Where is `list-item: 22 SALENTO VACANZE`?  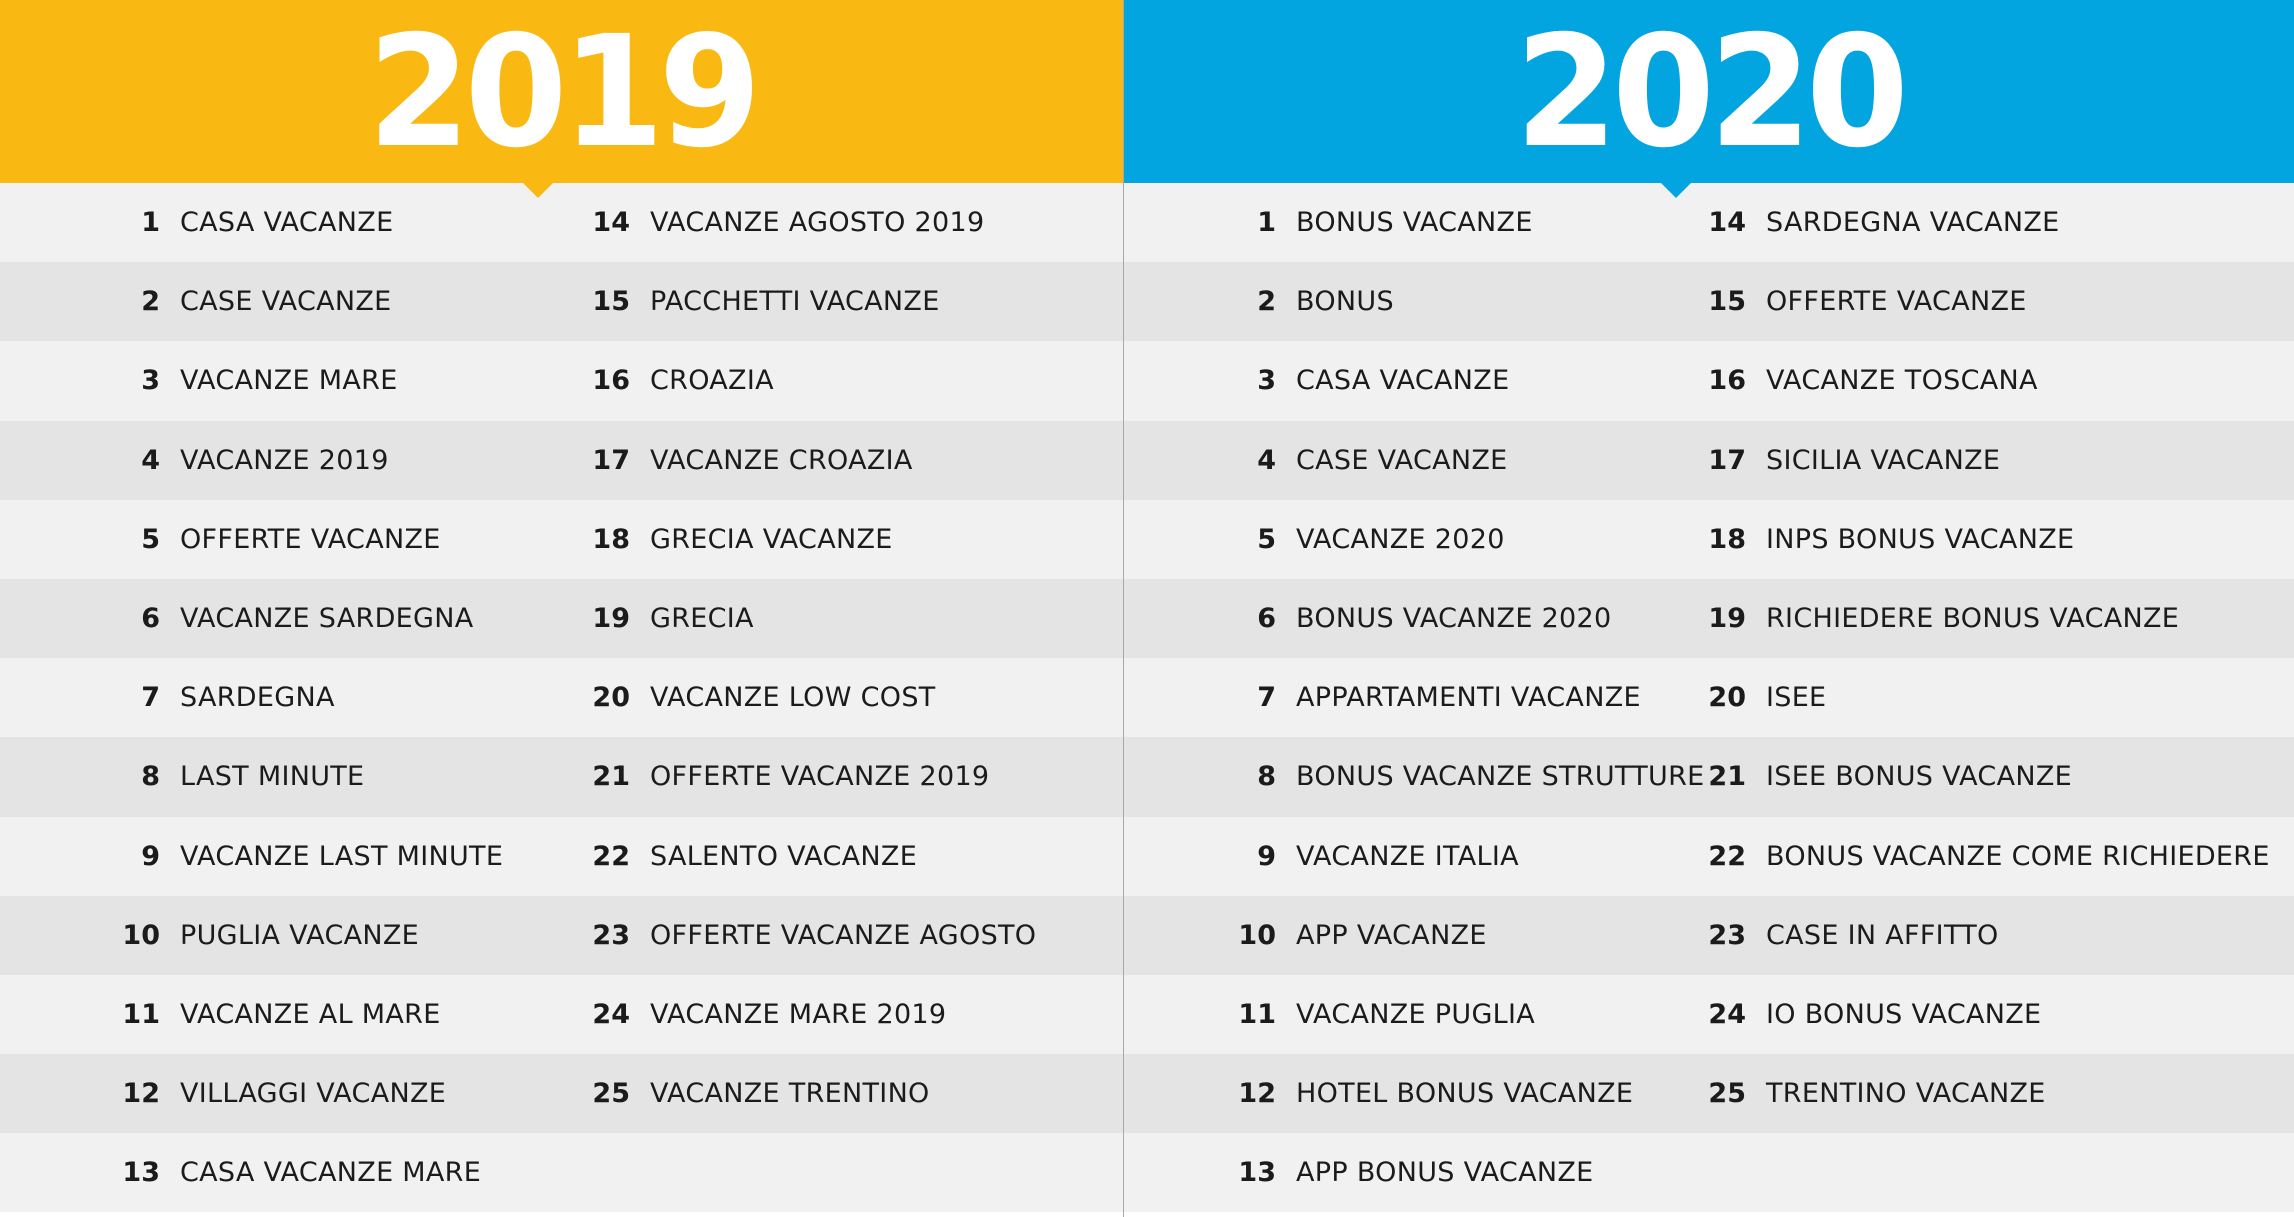 list-item: 22 SALENTO VACANZE is located at coordinates (812, 856).